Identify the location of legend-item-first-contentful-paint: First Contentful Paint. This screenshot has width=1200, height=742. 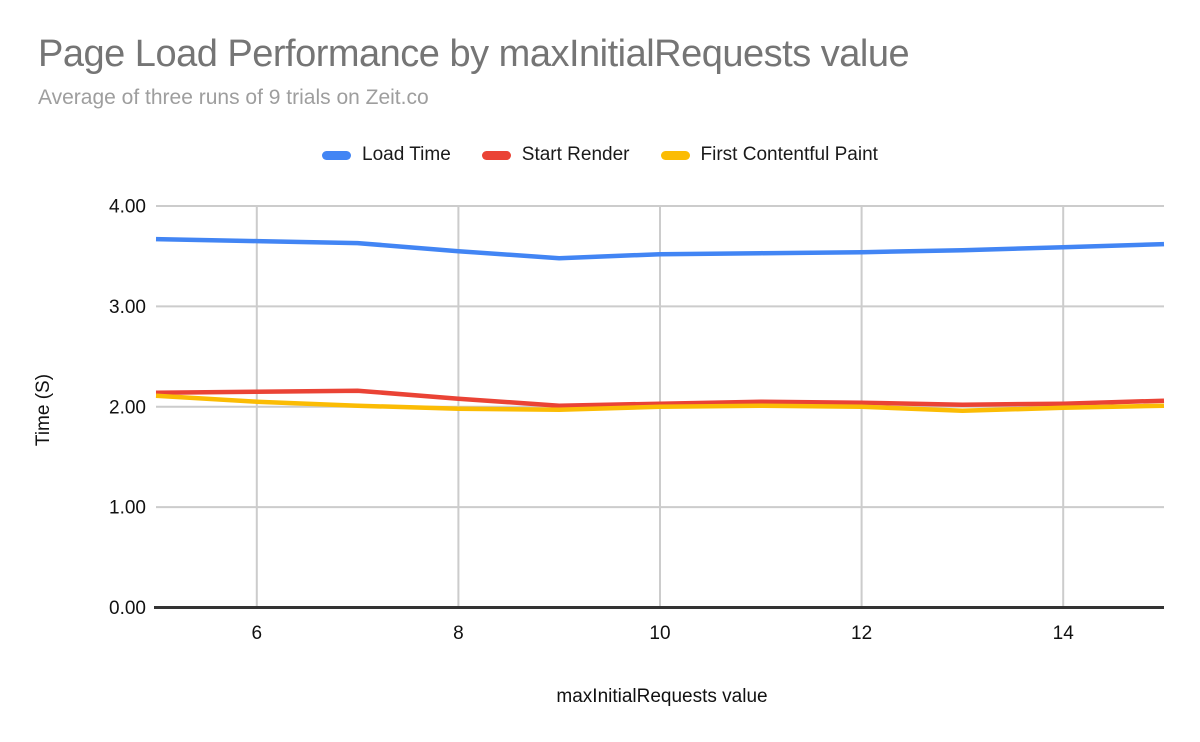
(769, 155).